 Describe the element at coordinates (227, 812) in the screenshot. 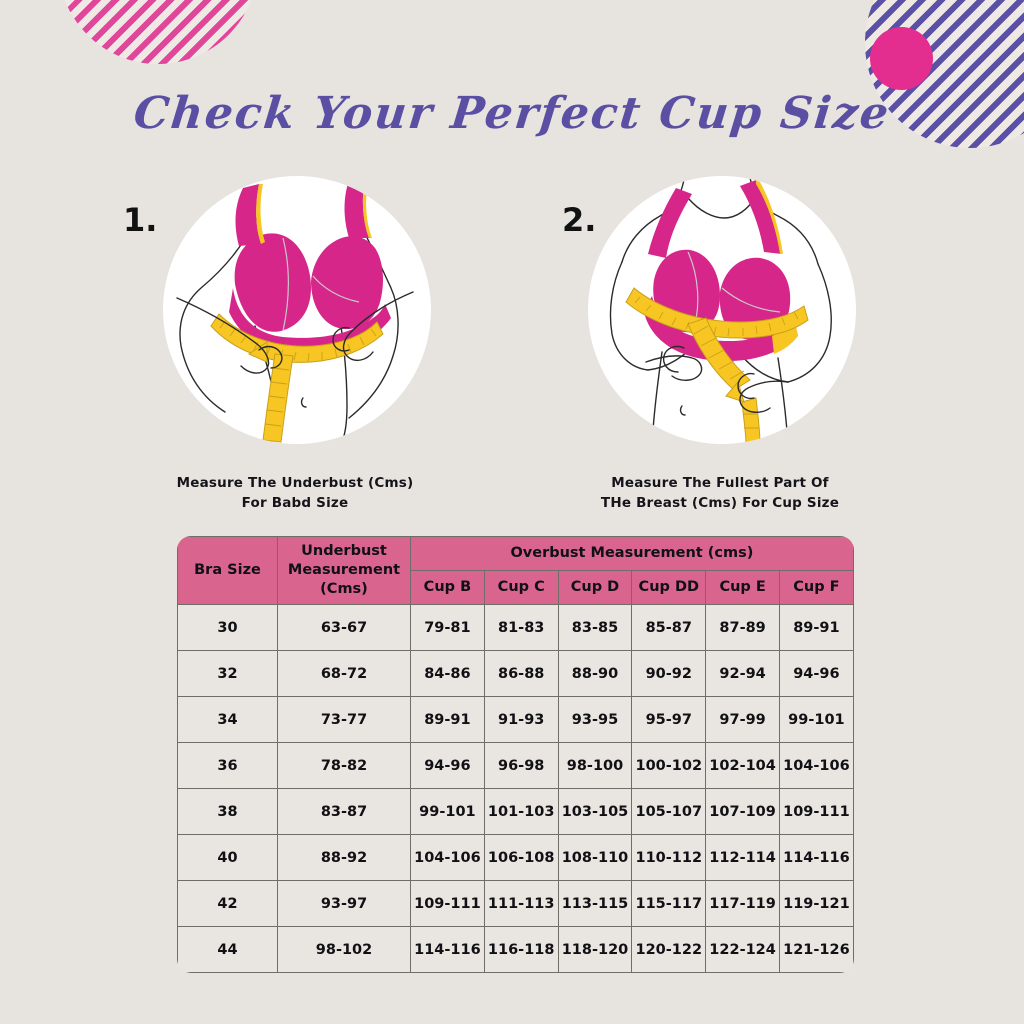

I see `cell-bra-size: 38` at that location.